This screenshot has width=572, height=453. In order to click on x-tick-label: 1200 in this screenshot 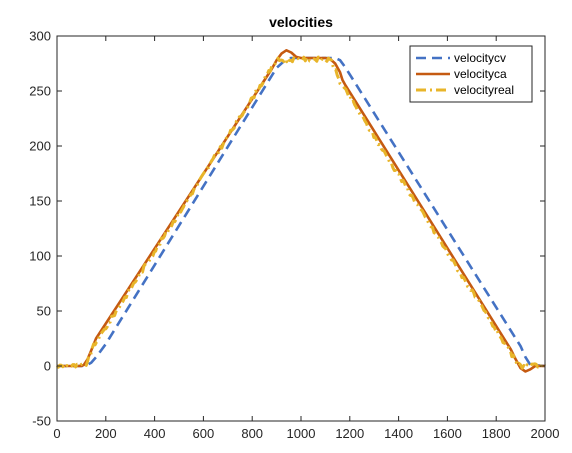, I will do `click(349, 433)`.